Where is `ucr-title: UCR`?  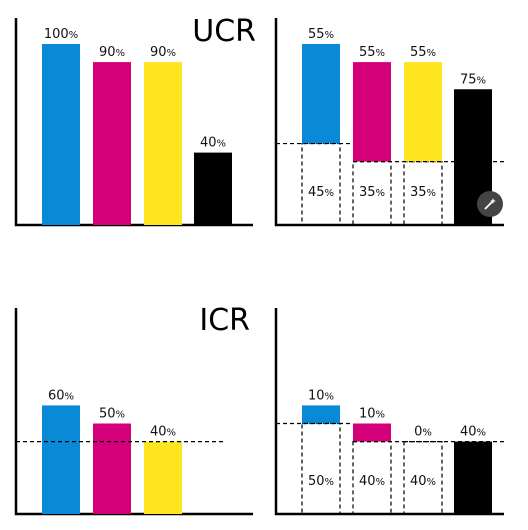
ucr-title: UCR is located at coordinates (224, 31).